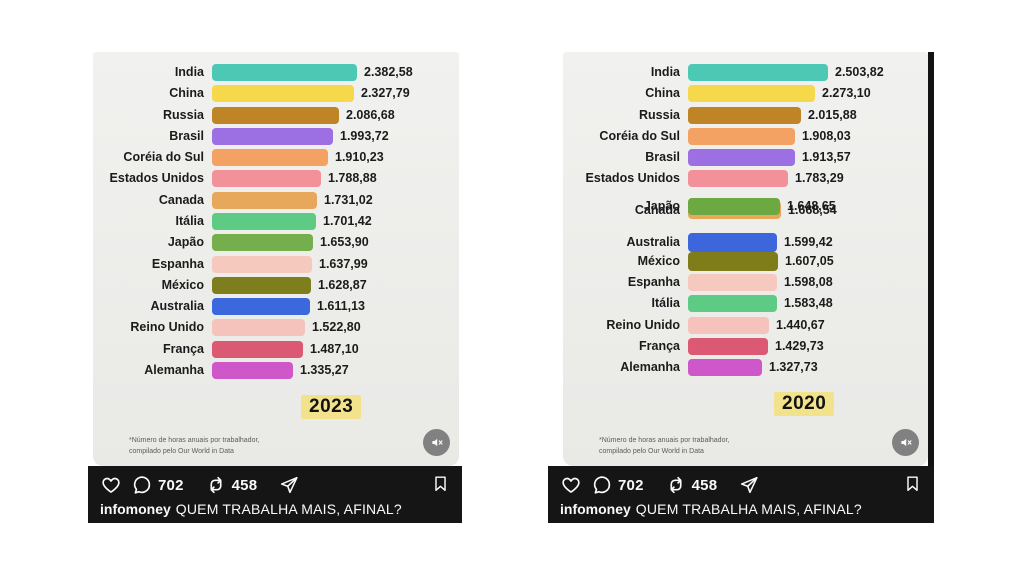 This screenshot has height=576, width=1024. I want to click on comment-bubble-icon, so click(142, 485).